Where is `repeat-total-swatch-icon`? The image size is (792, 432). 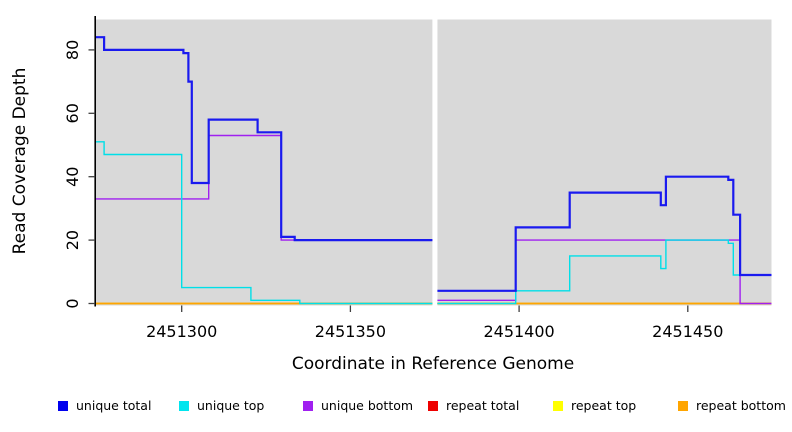 repeat-total-swatch-icon is located at coordinates (433, 406).